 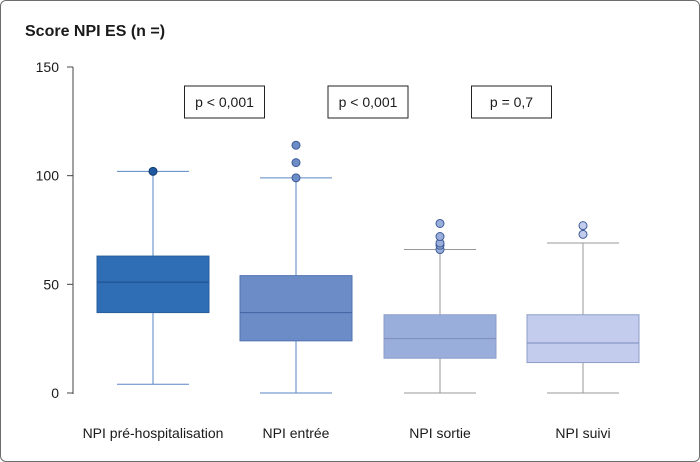 I want to click on p-value-label: p = 0,7, so click(x=511, y=102).